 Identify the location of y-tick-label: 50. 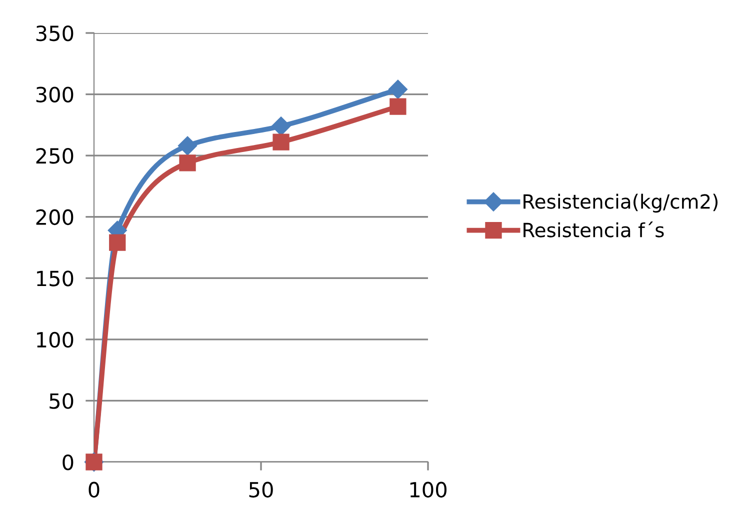
(62, 401).